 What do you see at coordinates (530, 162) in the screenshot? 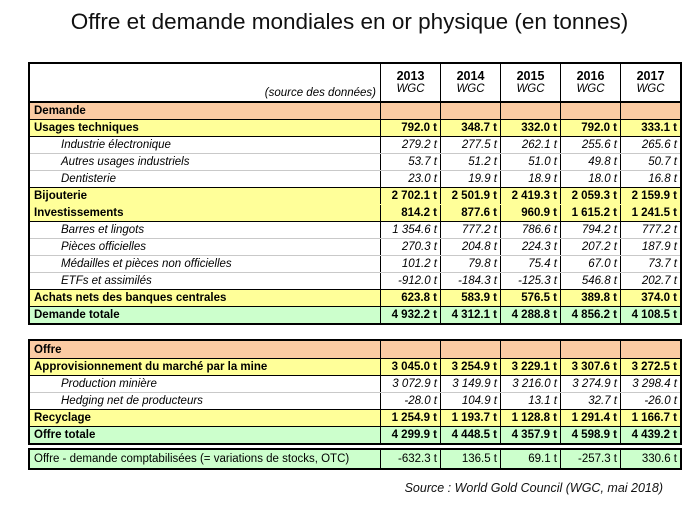
I see `value-cell: 51.0 t` at bounding box center [530, 162].